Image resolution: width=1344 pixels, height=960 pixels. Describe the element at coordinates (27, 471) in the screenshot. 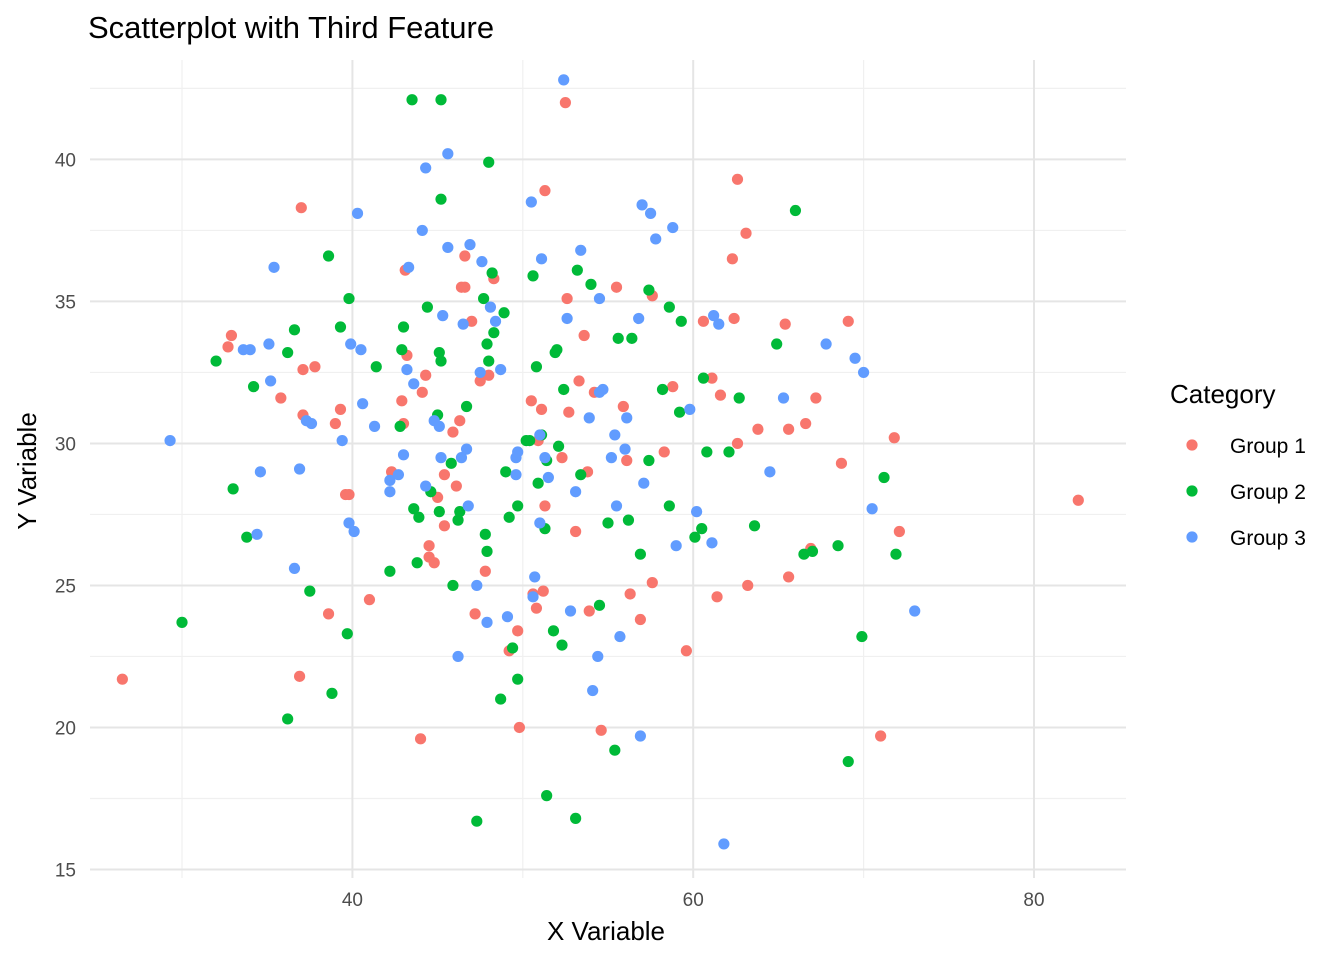

I see `y-axis-title: Y Variable` at that location.